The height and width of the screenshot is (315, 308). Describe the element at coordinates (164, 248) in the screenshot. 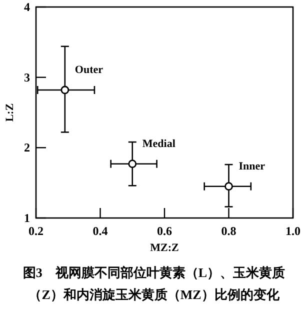

I see `x-axis-title: MZ:Z` at that location.